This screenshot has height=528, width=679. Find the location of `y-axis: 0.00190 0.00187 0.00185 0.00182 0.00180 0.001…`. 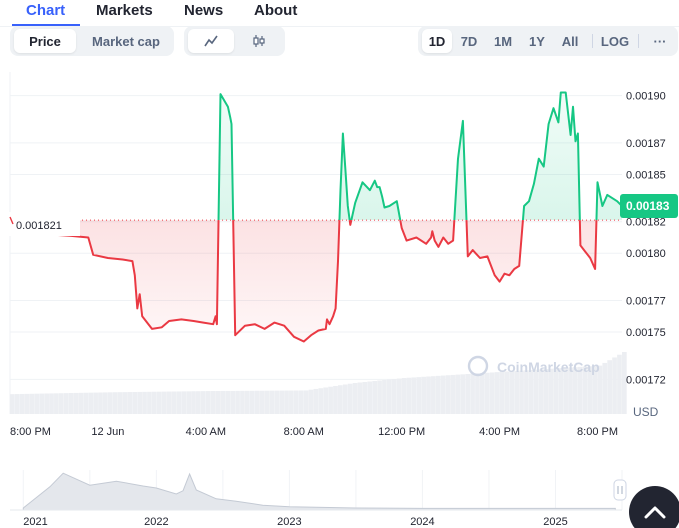

y-axis: 0.00190 0.00187 0.00185 0.00182 0.00180 0.001… is located at coordinates (646, 239).